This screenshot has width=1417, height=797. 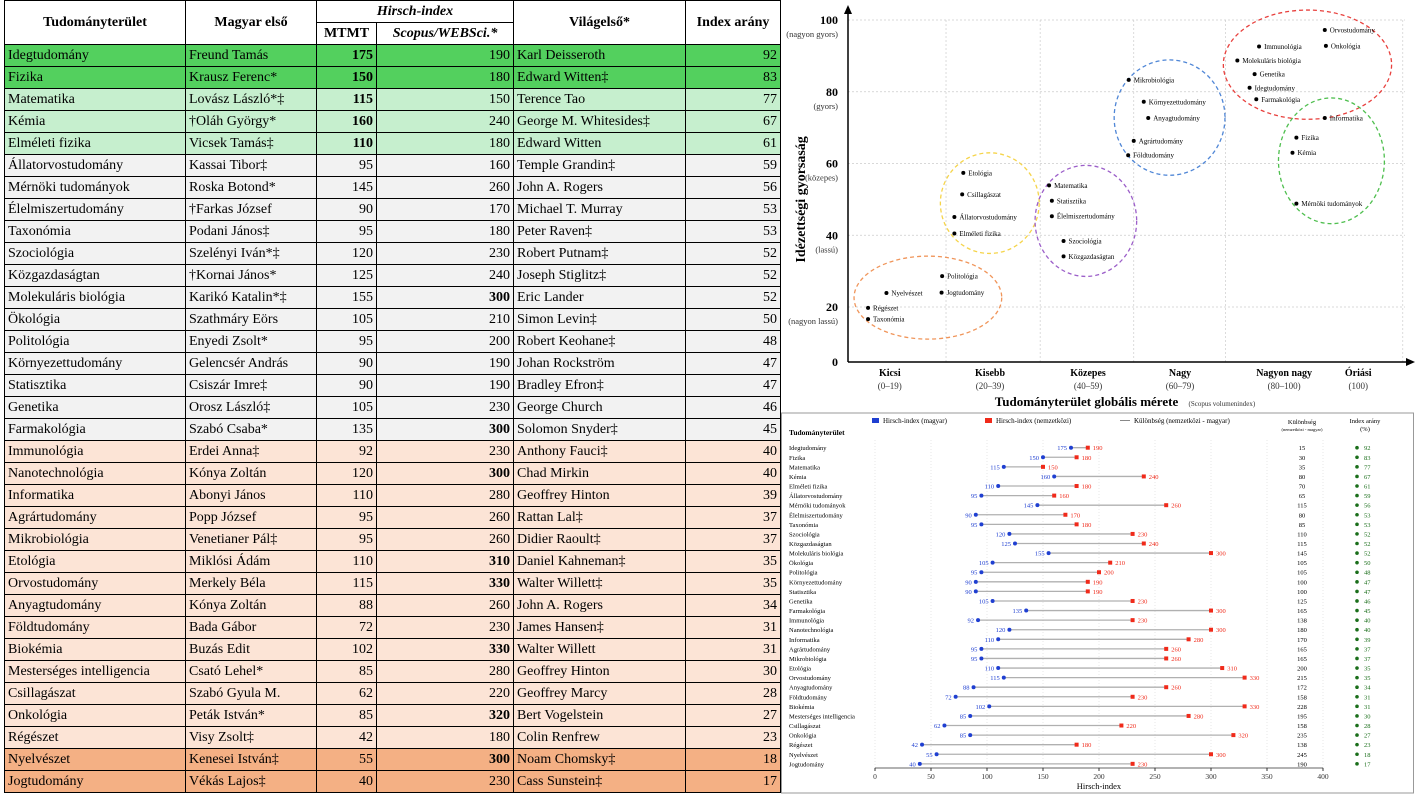 What do you see at coordinates (1099, 786) in the screenshot?
I see `x-axis-title: Hirsch-index` at bounding box center [1099, 786].